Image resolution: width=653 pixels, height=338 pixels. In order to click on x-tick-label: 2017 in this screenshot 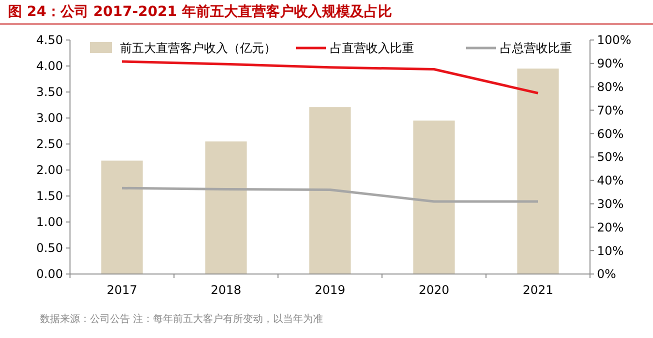, I will do `click(122, 290)`.